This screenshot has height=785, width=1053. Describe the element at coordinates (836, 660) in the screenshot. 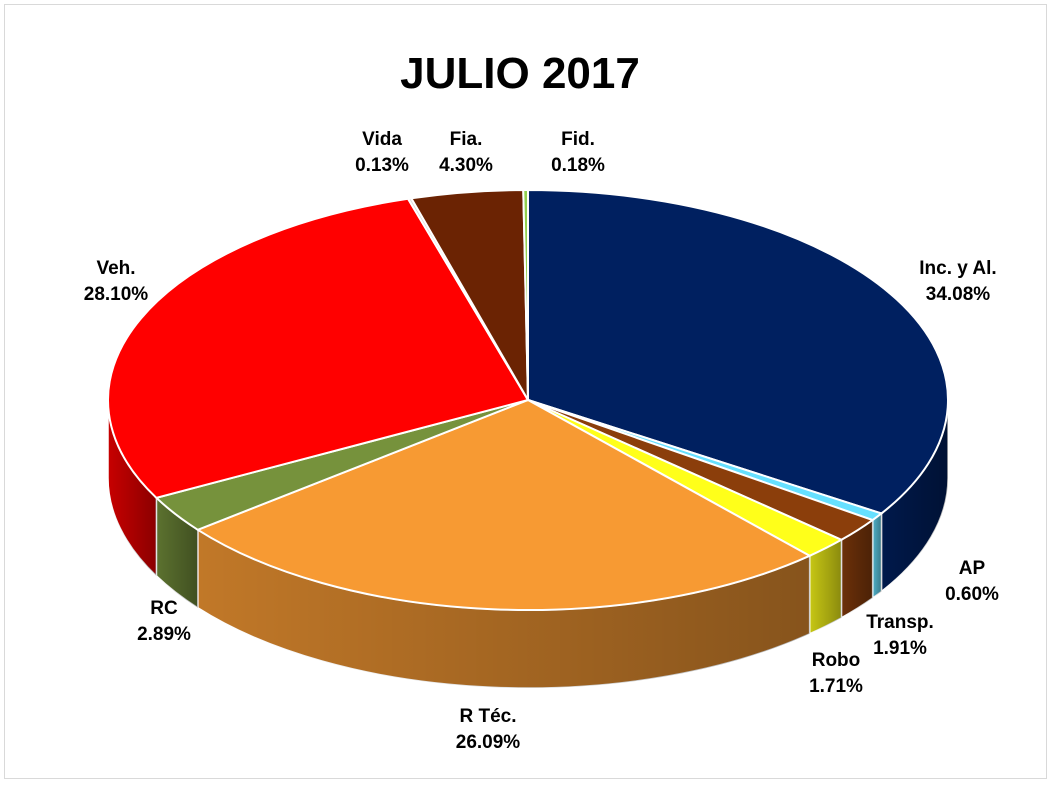

I see `label-robo: Robo` at that location.